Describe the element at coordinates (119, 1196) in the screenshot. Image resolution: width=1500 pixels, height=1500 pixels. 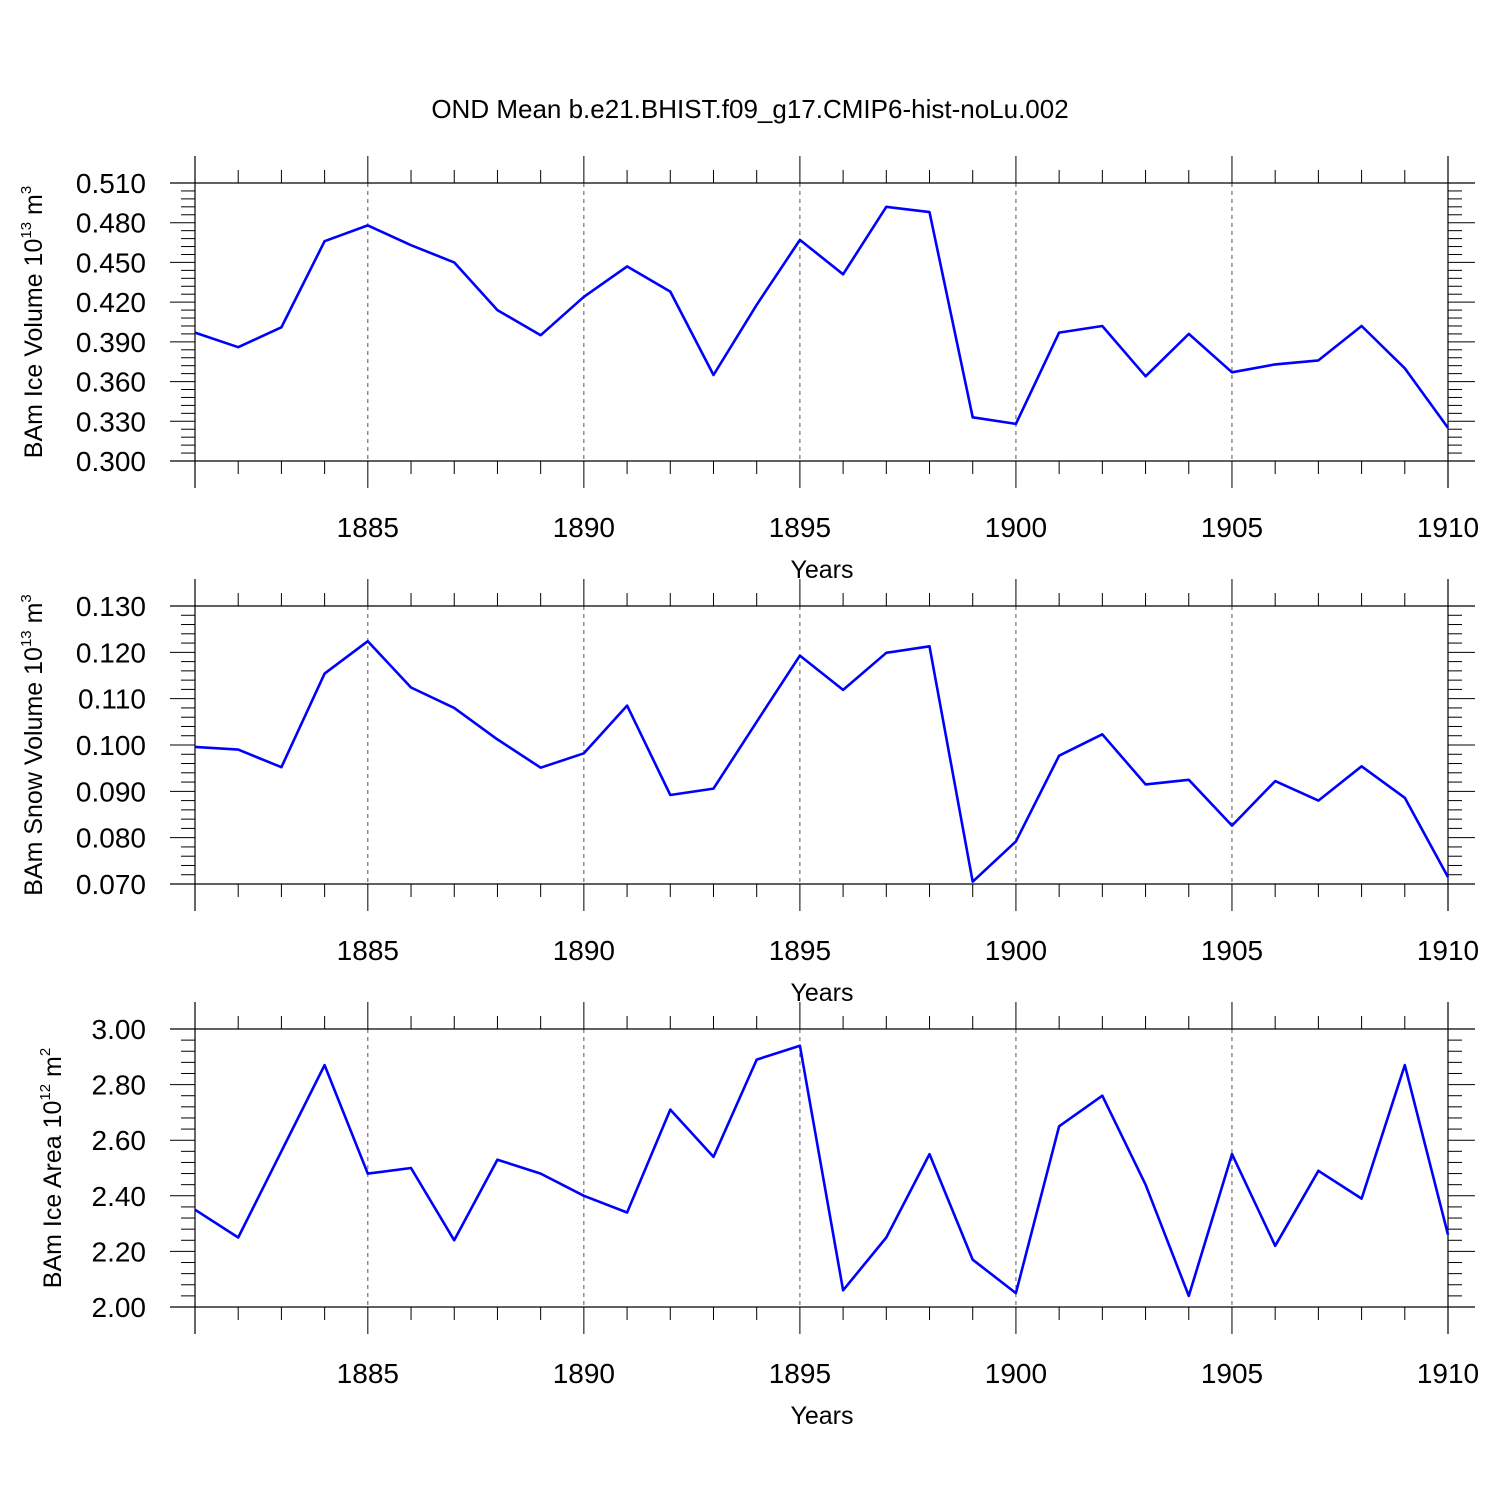
I see `y-tick-label: 2.40` at that location.